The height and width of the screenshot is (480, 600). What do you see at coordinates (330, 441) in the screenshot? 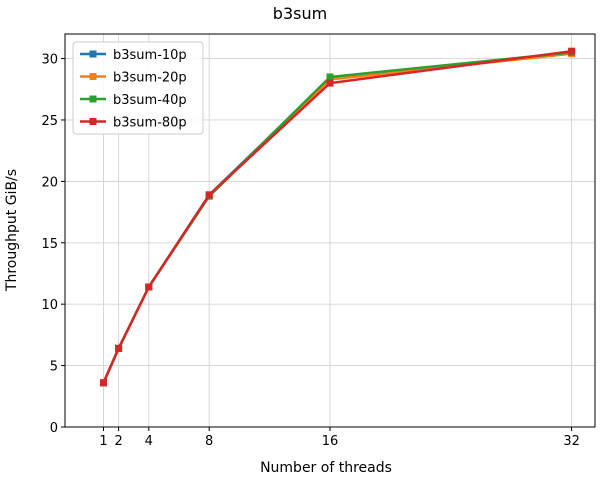
I see `x-tick-label: 16` at bounding box center [330, 441].